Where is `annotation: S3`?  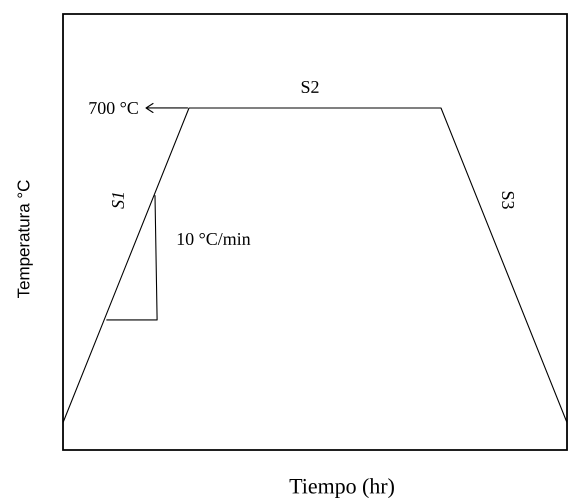
annotation: S3 is located at coordinates (508, 200).